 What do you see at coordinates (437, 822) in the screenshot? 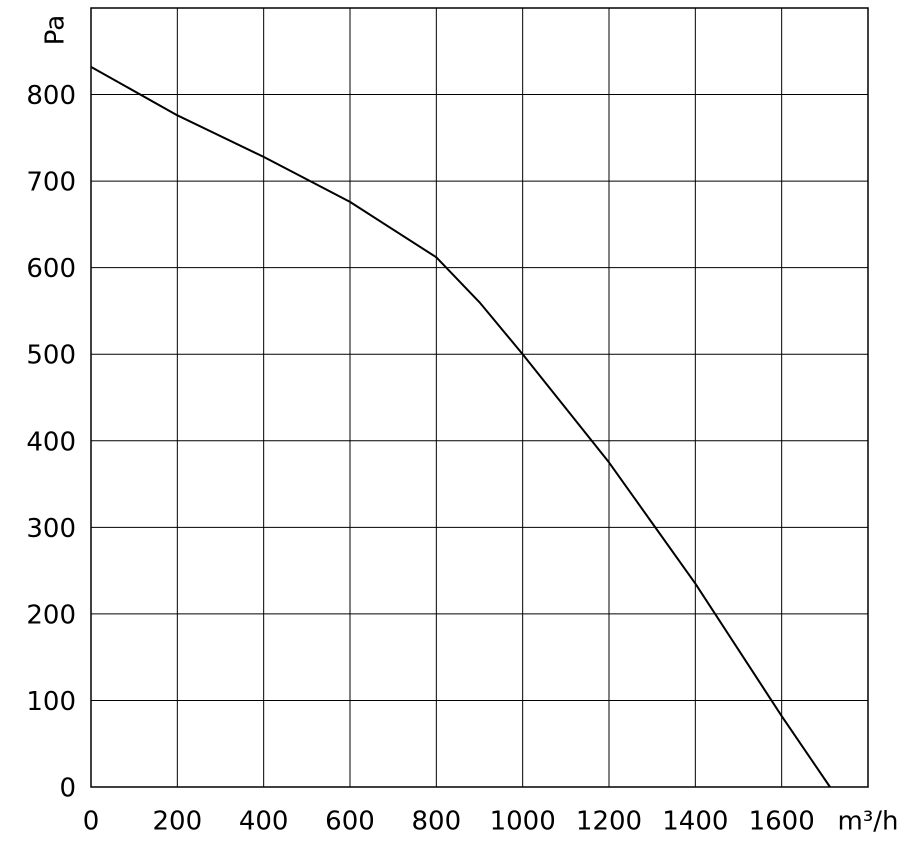
I see `x-tick-label: 800` at bounding box center [437, 822].